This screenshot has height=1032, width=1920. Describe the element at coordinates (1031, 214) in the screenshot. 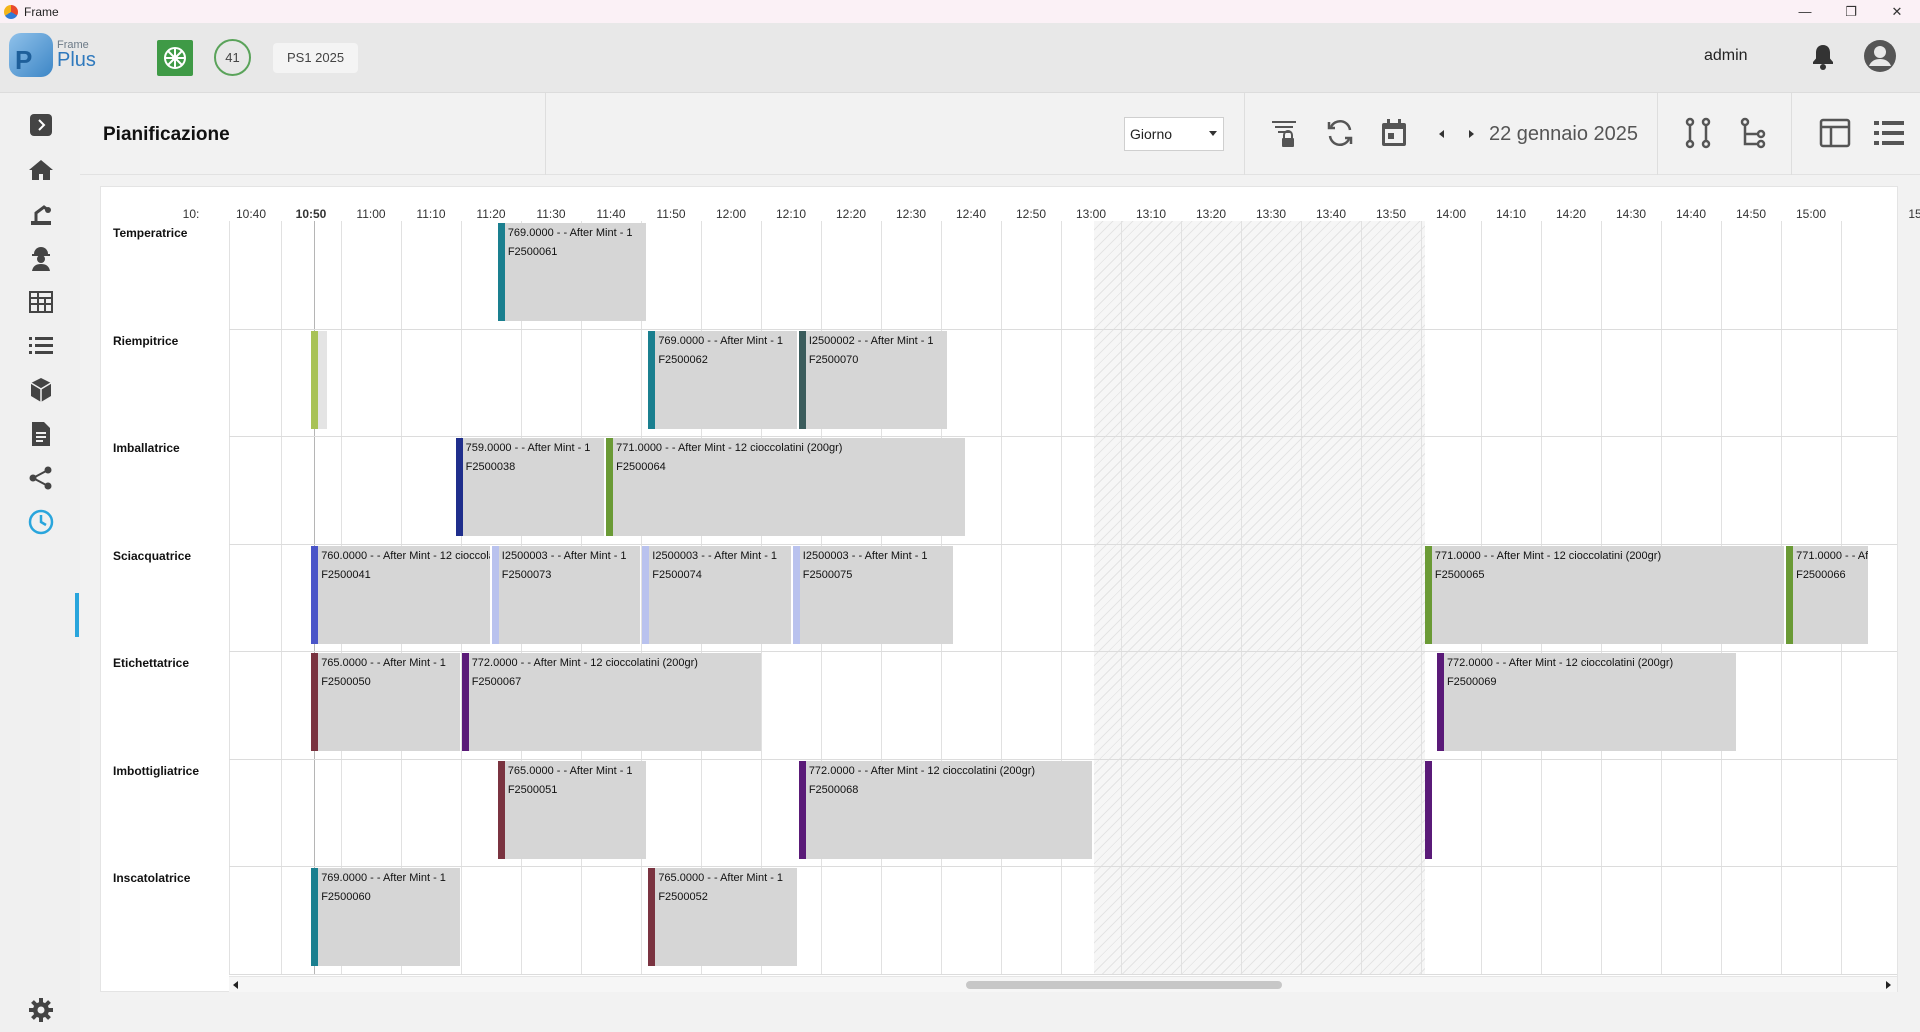

I see `time-tick-label: 12:50` at that location.